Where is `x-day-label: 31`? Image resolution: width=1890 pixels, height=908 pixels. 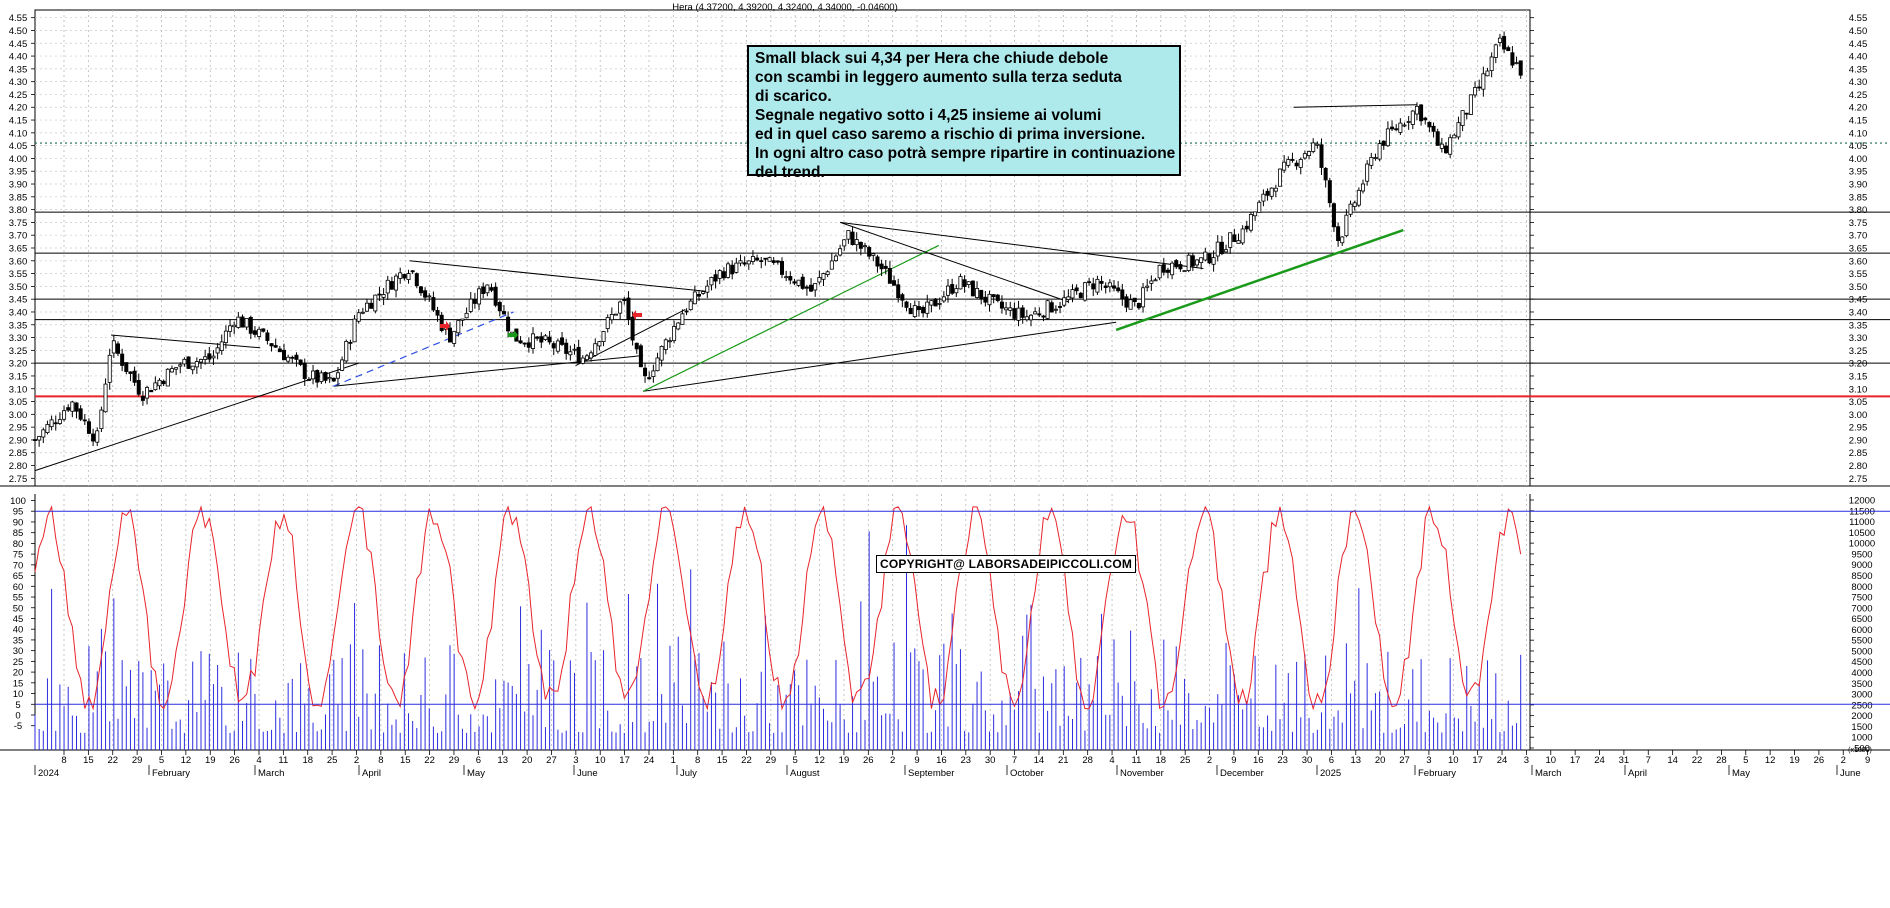
x-day-label: 31 is located at coordinates (1624, 760).